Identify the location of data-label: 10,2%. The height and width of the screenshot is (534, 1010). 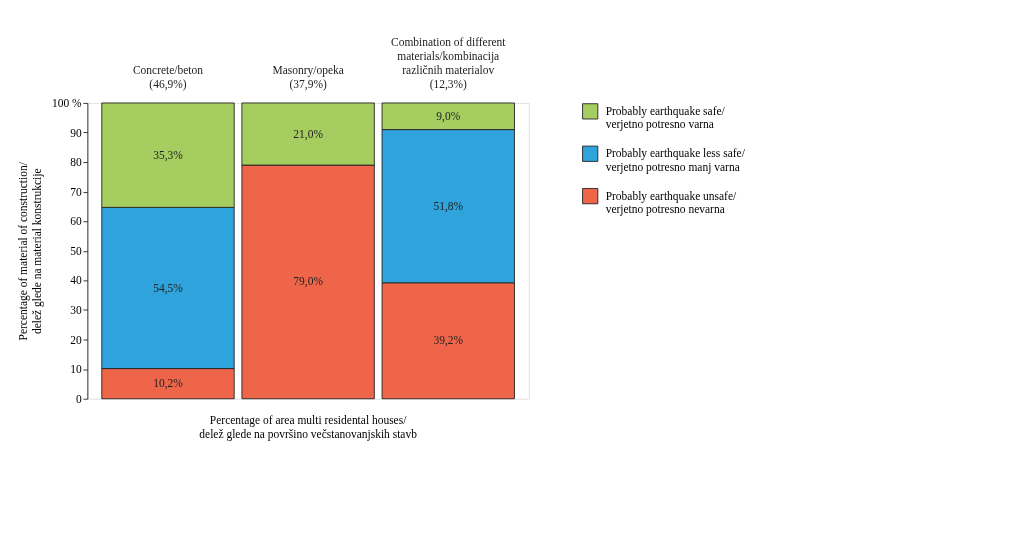
(168, 384).